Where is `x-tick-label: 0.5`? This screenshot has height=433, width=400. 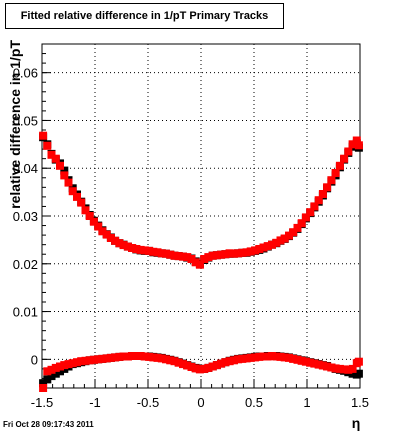 x-tick-label: 0.5 is located at coordinates (254, 402).